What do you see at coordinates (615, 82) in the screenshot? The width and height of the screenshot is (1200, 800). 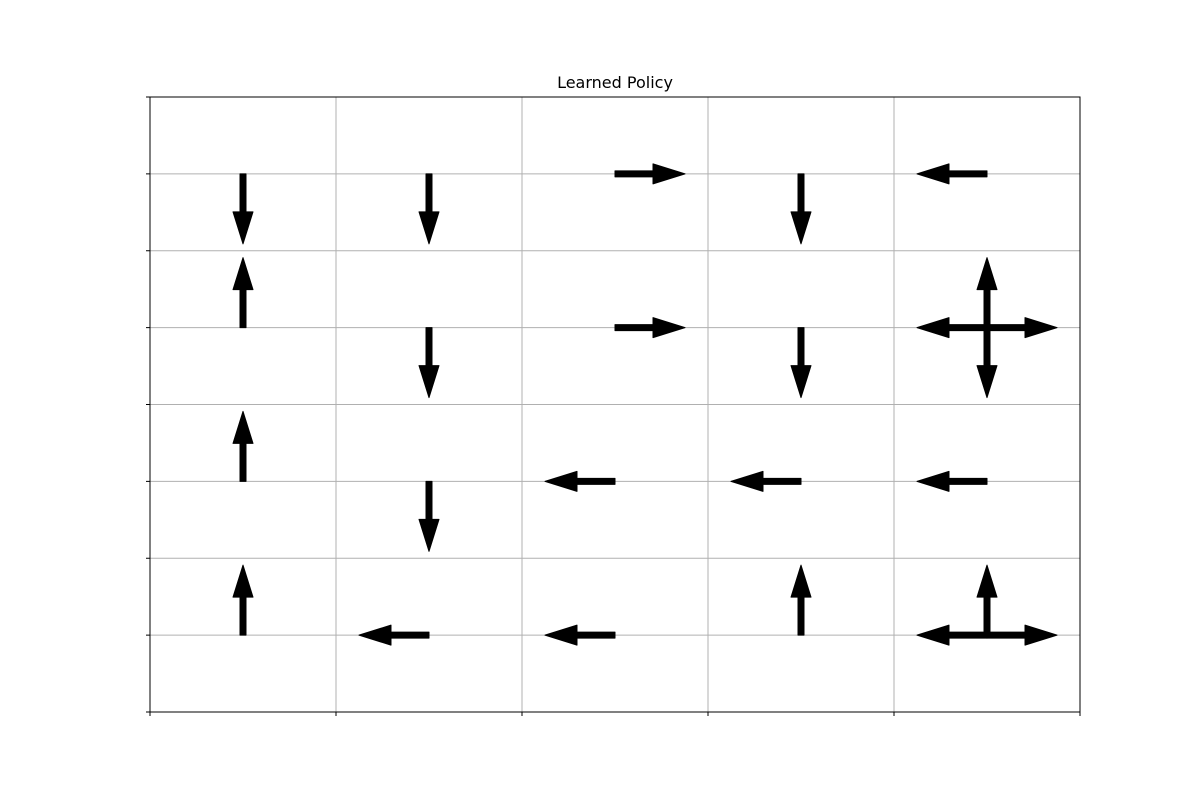 I see `chart-title: Learned Policy` at bounding box center [615, 82].